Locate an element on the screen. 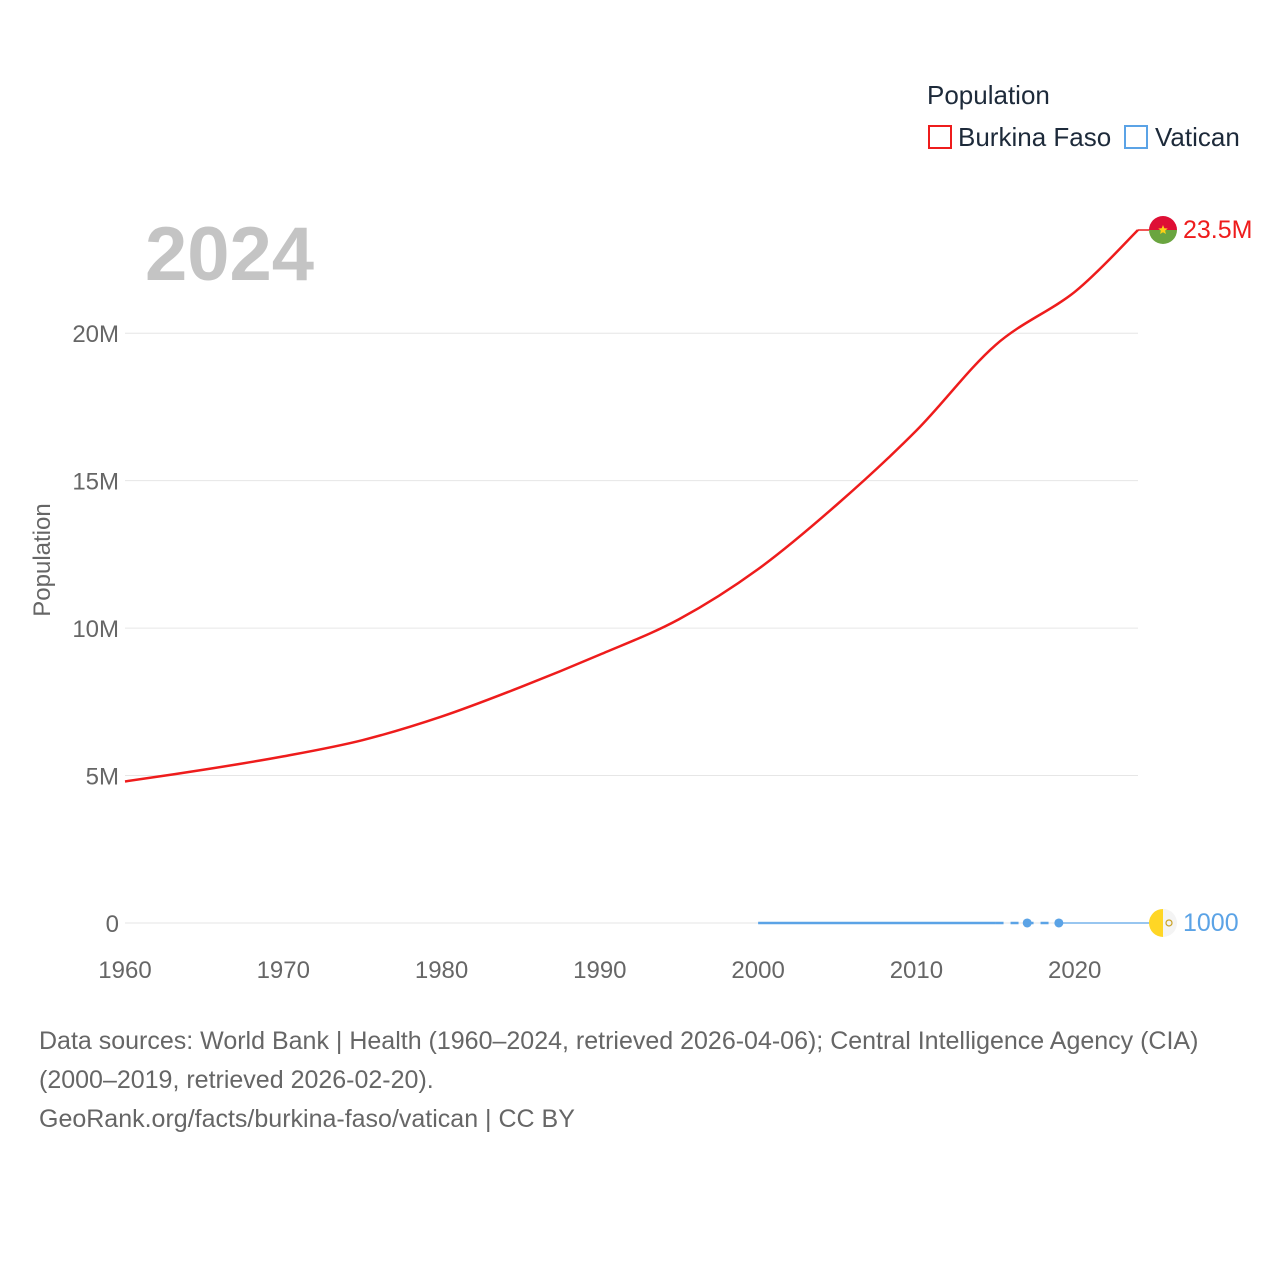 The height and width of the screenshot is (1280, 1280). flag-icon-burkina-faso is located at coordinates (1163, 230).